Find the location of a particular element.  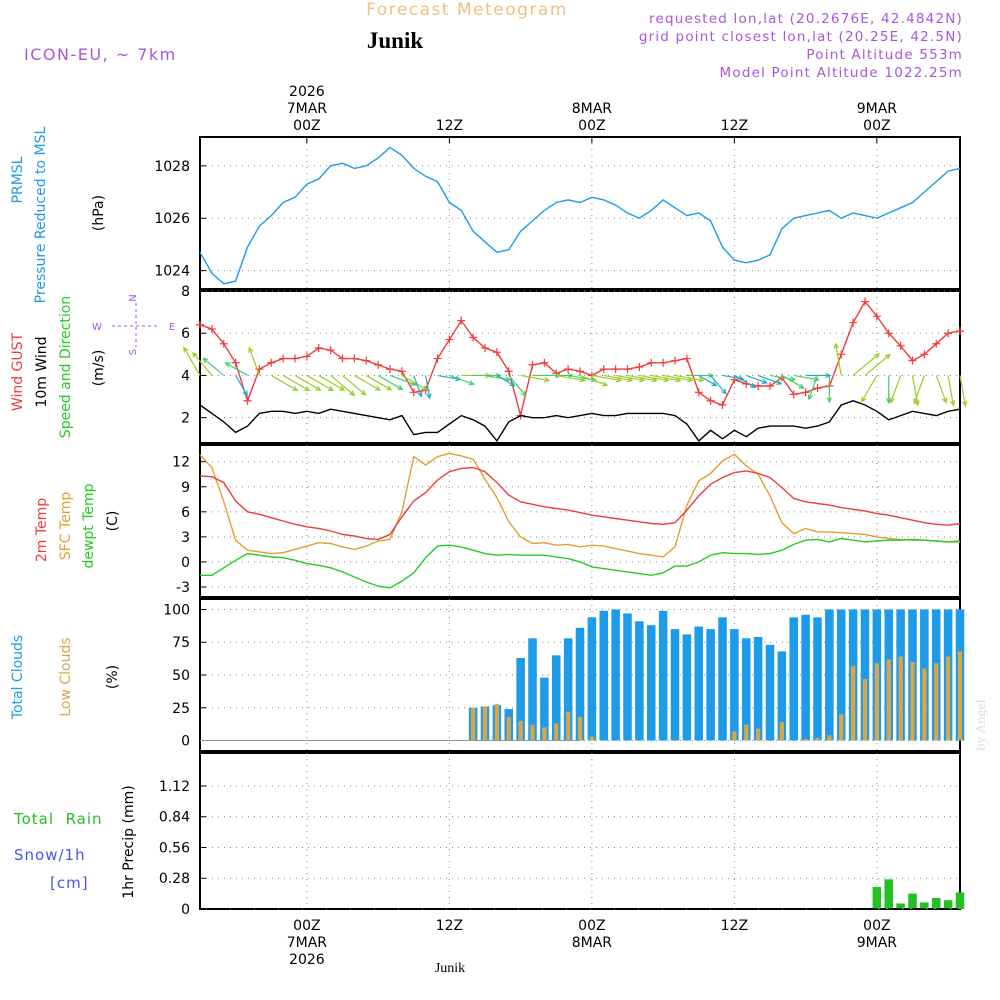

model-name: ICON-EU, ~ 7km is located at coordinates (100, 54).